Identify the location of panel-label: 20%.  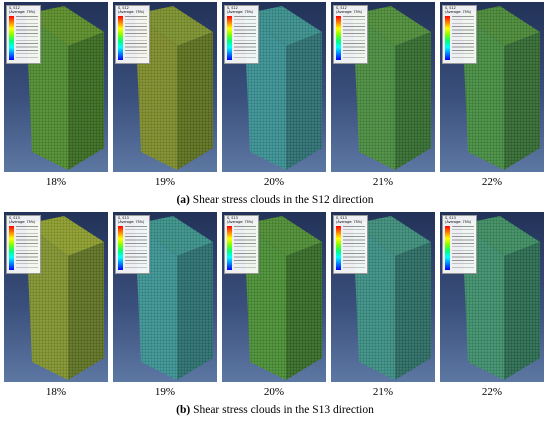
(274, 182).